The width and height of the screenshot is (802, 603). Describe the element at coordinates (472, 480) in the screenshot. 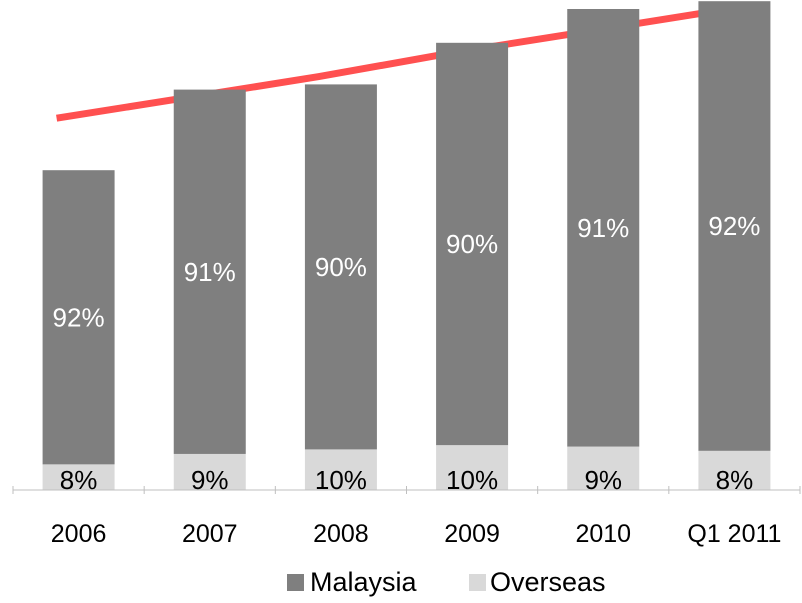

I see `label-overseas-2009: 10%` at that location.